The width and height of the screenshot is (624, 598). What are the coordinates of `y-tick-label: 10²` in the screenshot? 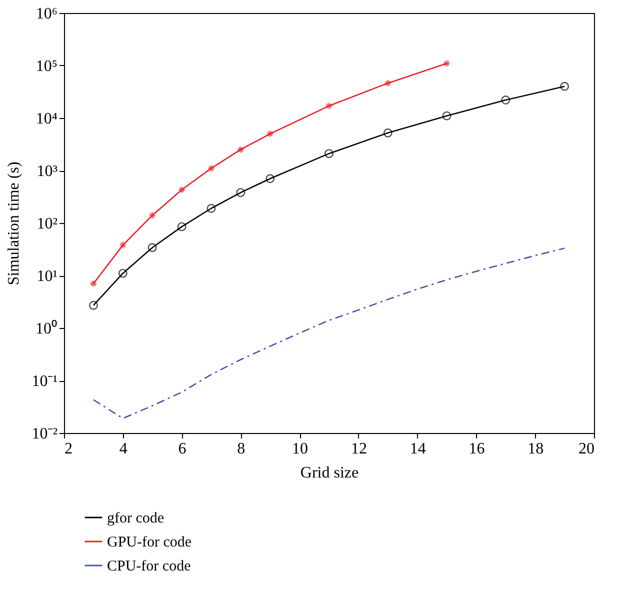 It's located at (47, 224).